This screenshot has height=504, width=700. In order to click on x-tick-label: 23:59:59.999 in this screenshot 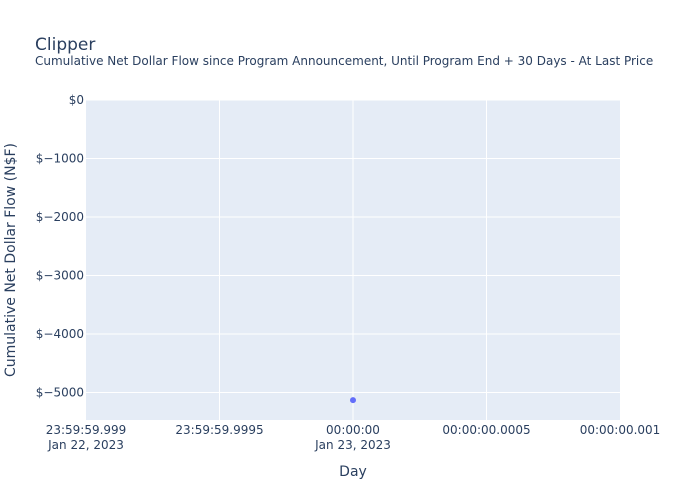, I will do `click(86, 430)`.